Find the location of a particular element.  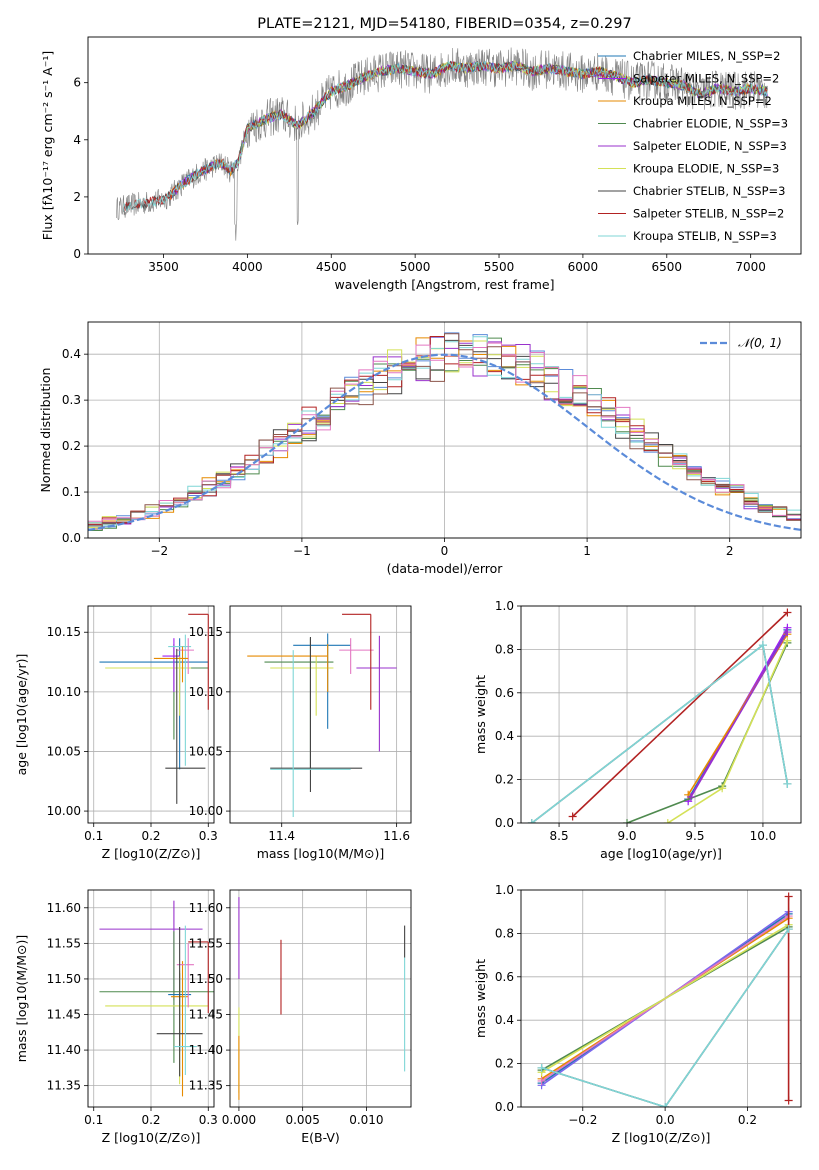

legend-label: Kroupa MILES, N_SSP=2 is located at coordinates (702, 101).